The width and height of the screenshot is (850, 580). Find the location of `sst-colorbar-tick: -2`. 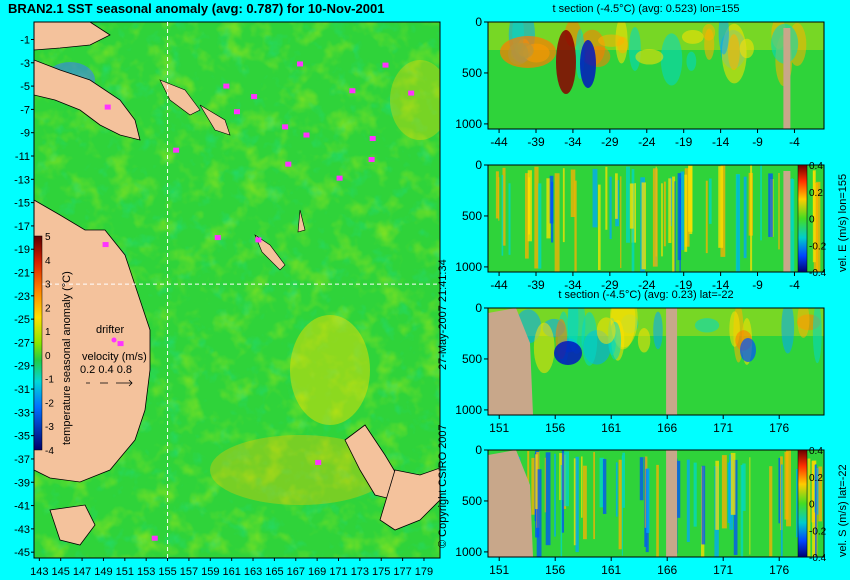

sst-colorbar-tick: -2 is located at coordinates (49, 403).